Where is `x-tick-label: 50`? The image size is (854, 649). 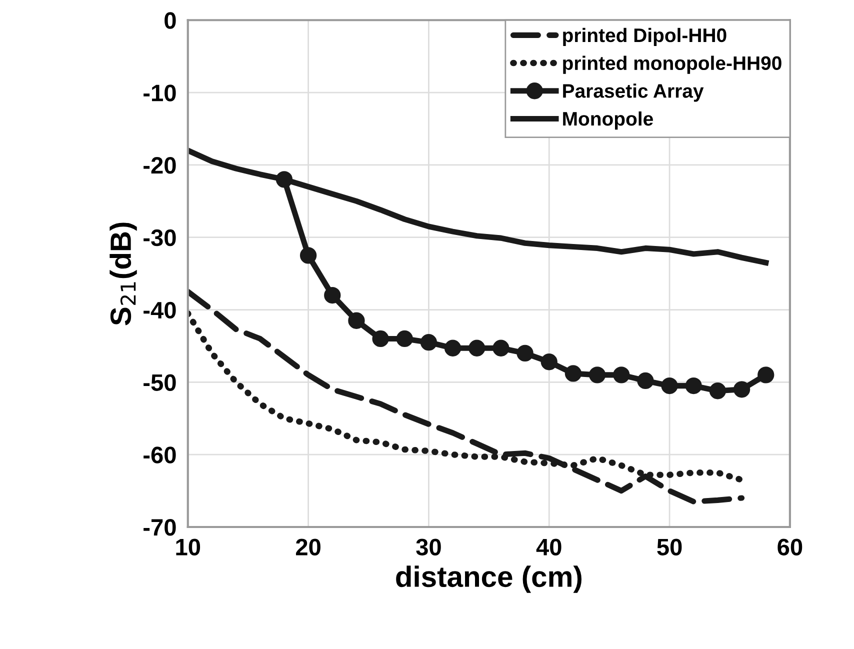 x-tick-label: 50 is located at coordinates (669, 547).